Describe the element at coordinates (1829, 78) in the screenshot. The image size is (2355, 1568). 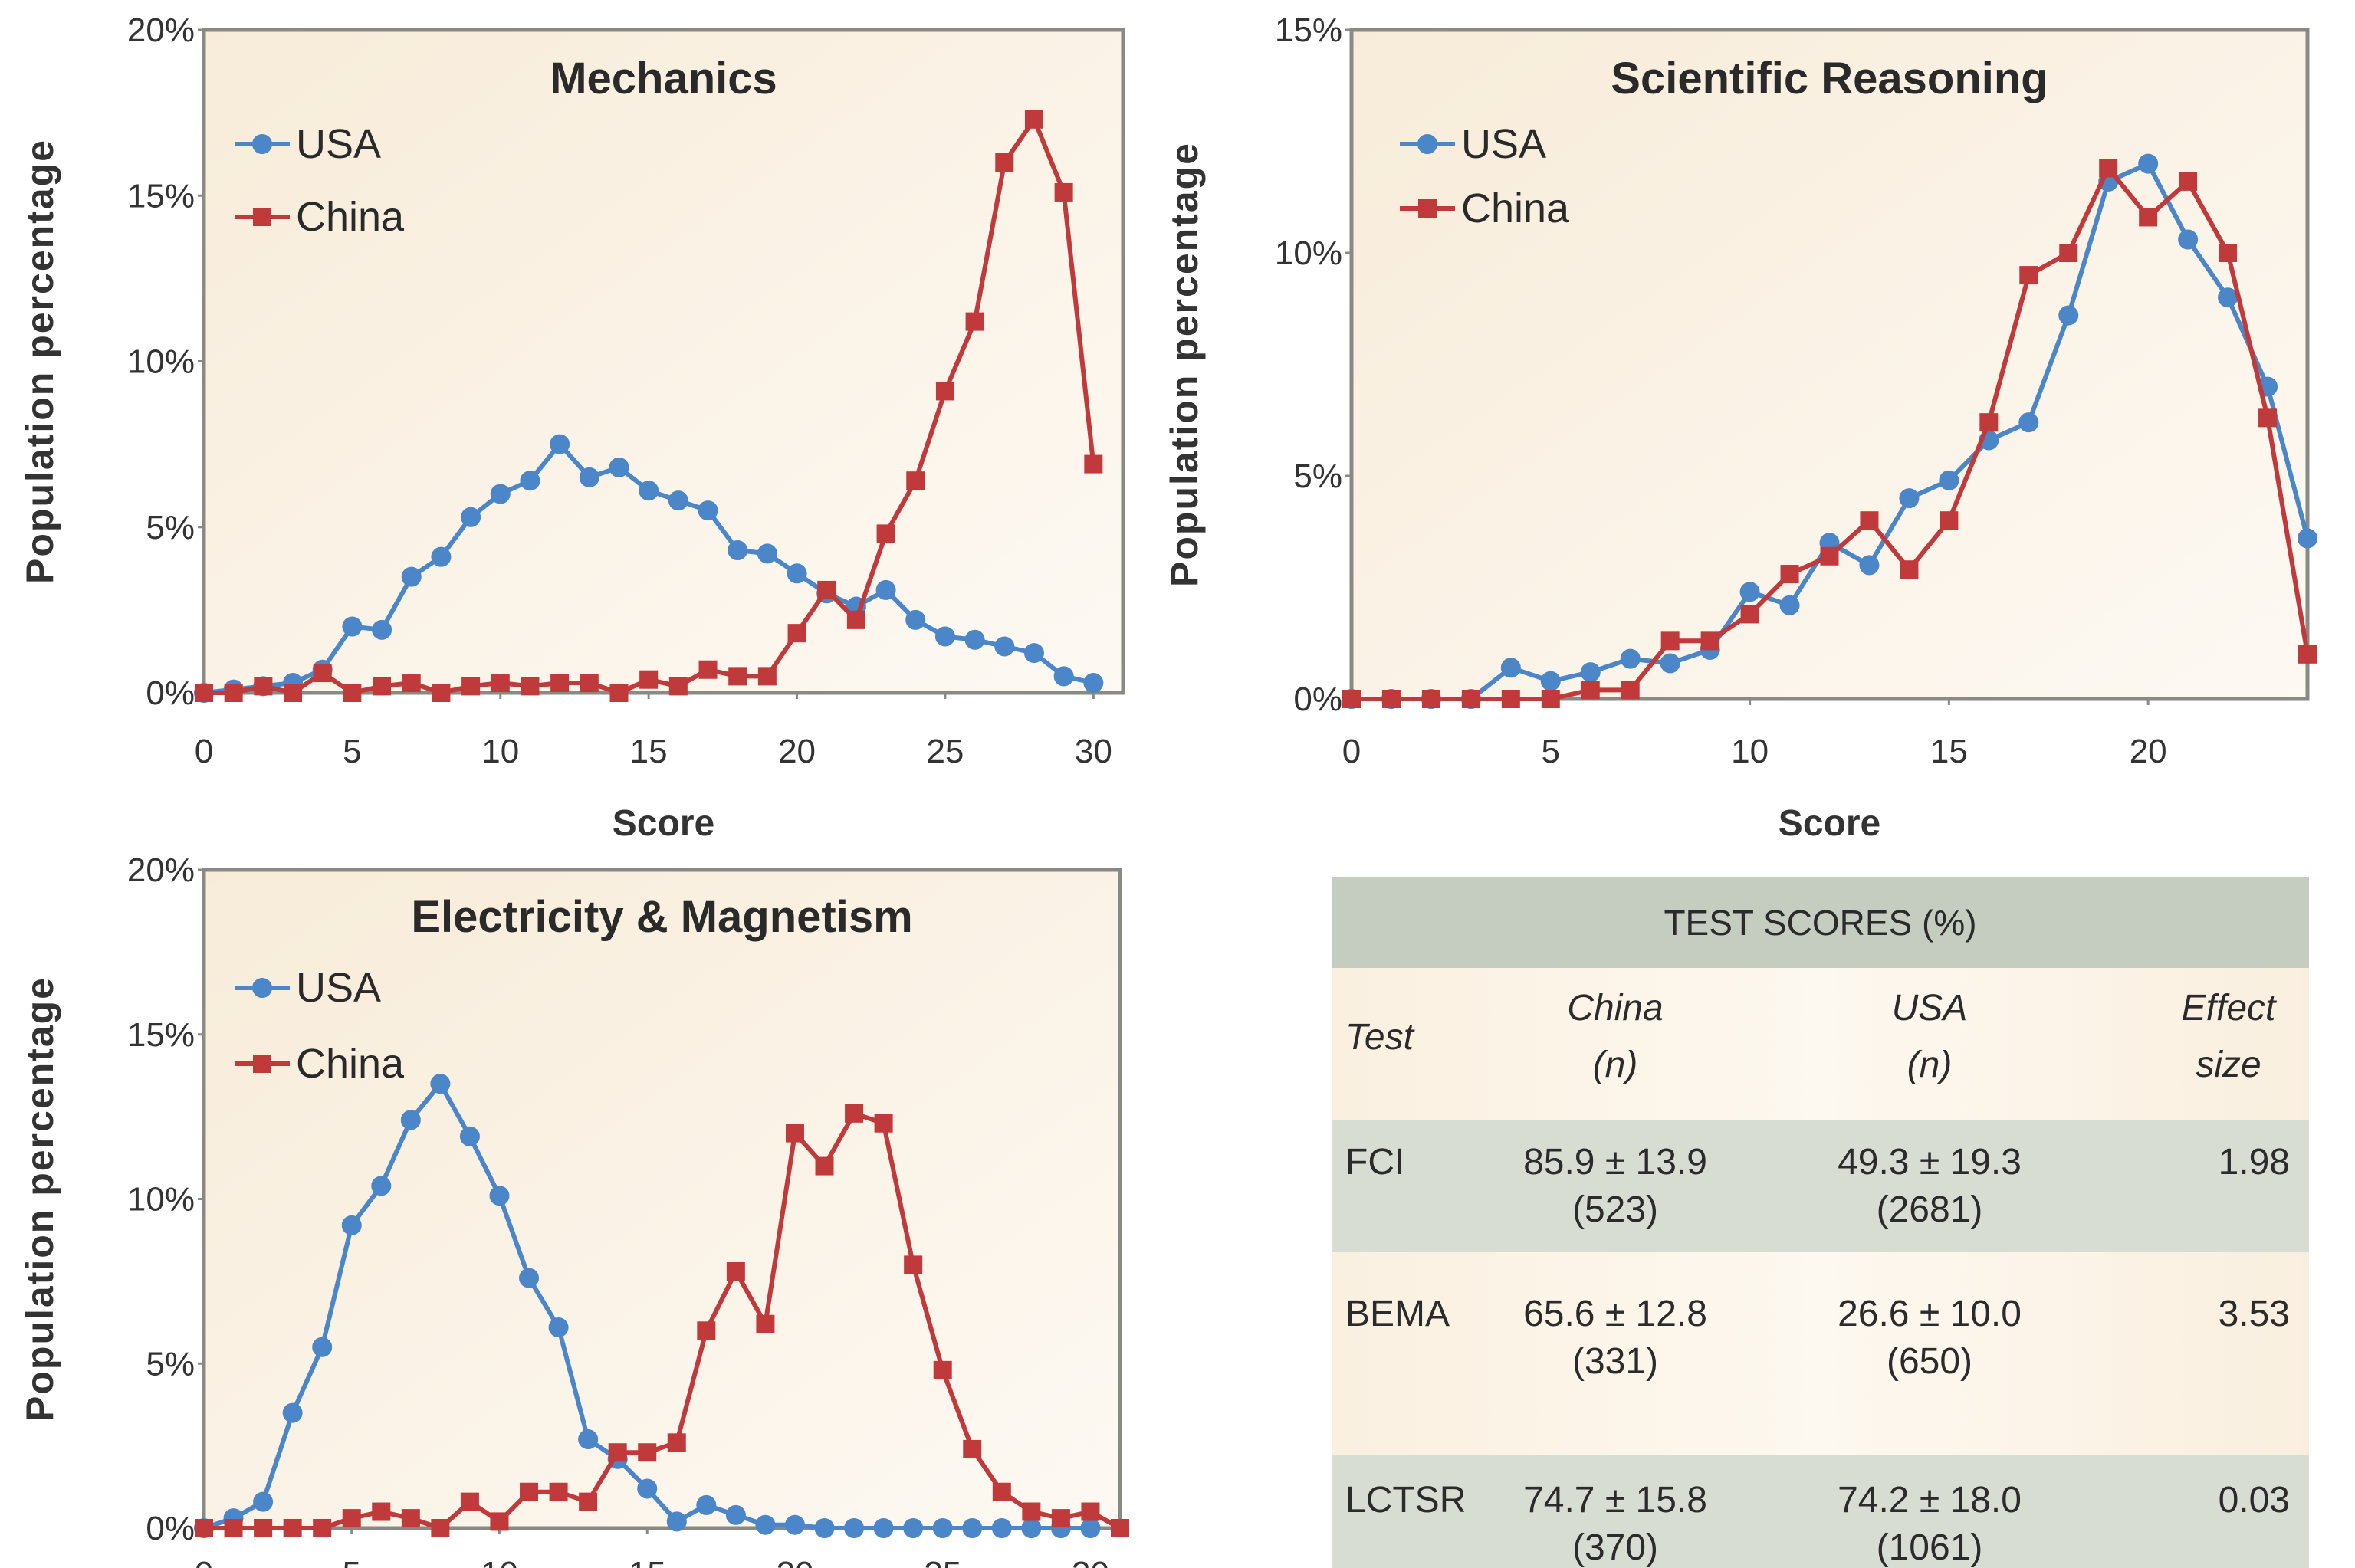
I see `chart-title: Scientific Reasoning` at that location.